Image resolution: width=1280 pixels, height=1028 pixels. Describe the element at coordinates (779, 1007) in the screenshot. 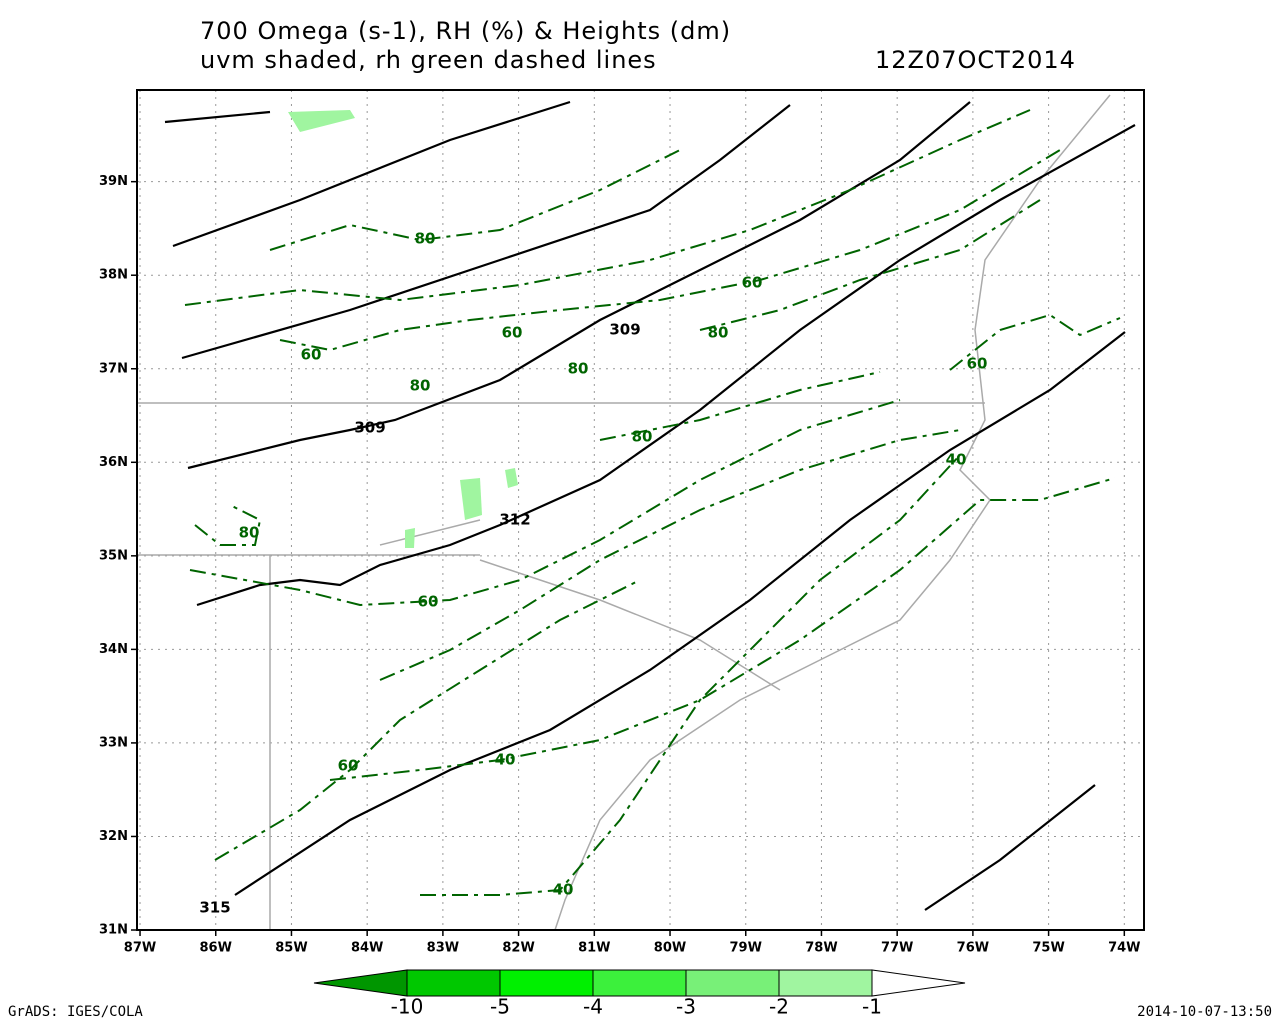

I see `colorbar-label: -2` at that location.